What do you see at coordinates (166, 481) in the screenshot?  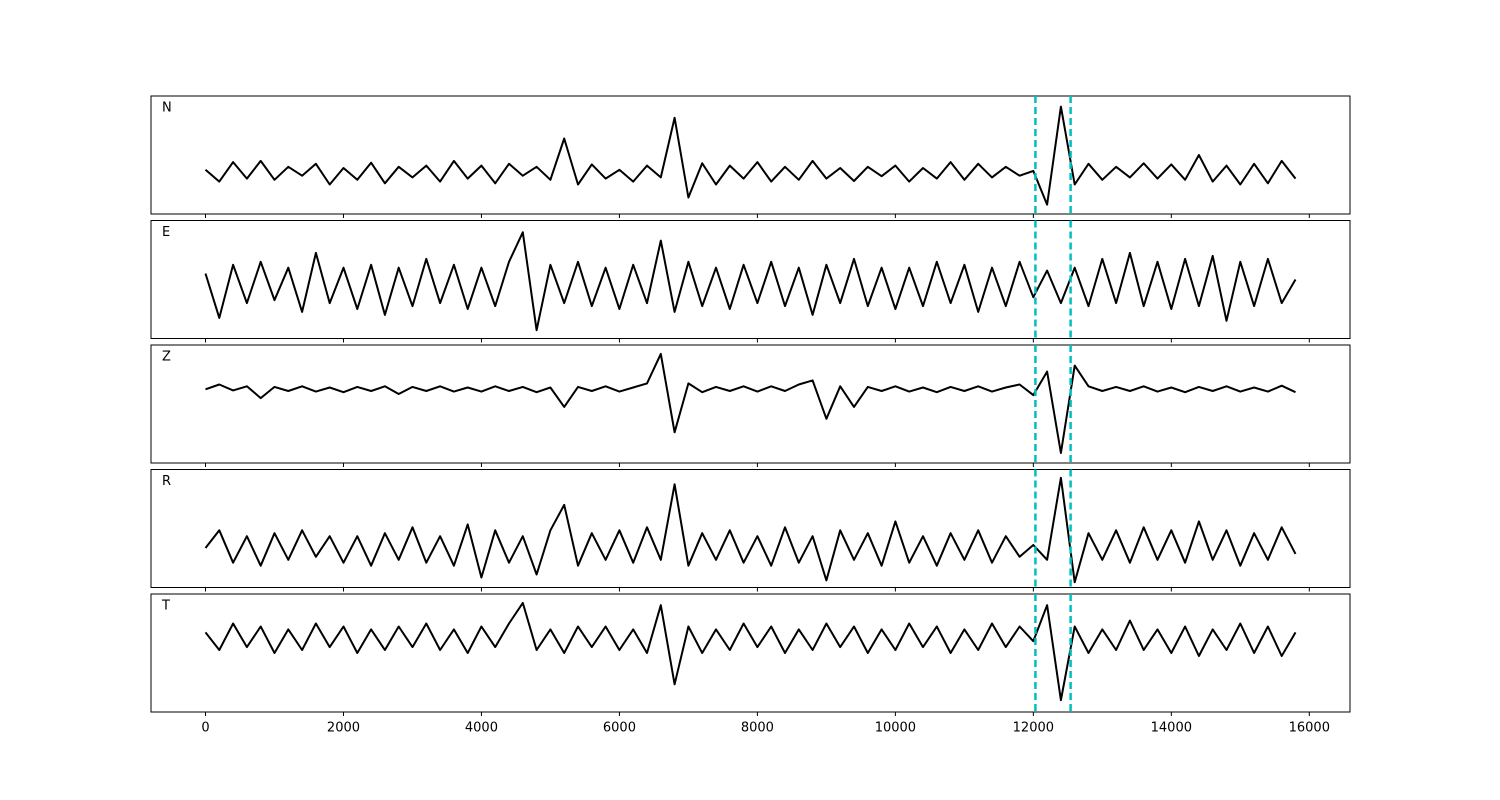 I see `panel-label: R` at bounding box center [166, 481].